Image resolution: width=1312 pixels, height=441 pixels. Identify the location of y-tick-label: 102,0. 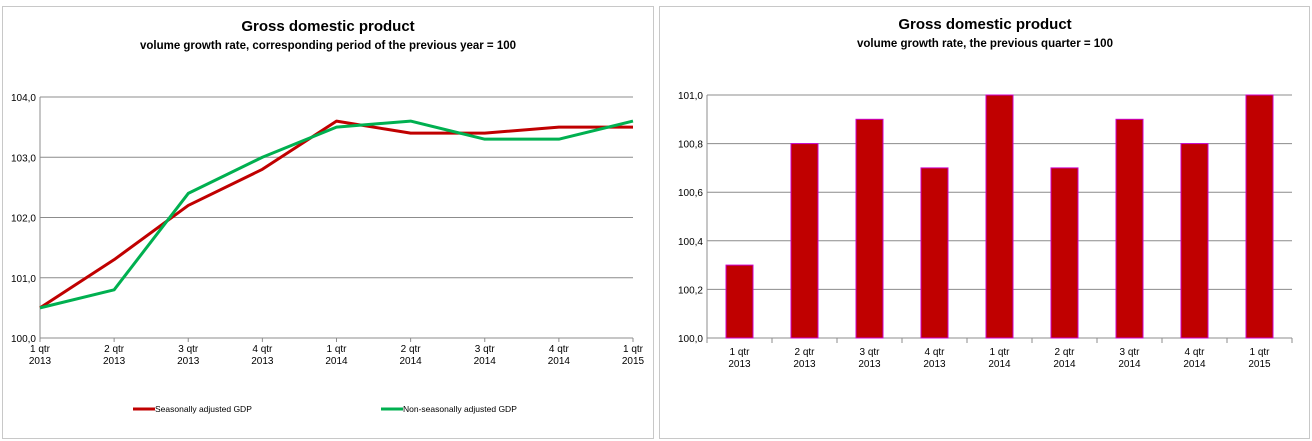
(23, 219).